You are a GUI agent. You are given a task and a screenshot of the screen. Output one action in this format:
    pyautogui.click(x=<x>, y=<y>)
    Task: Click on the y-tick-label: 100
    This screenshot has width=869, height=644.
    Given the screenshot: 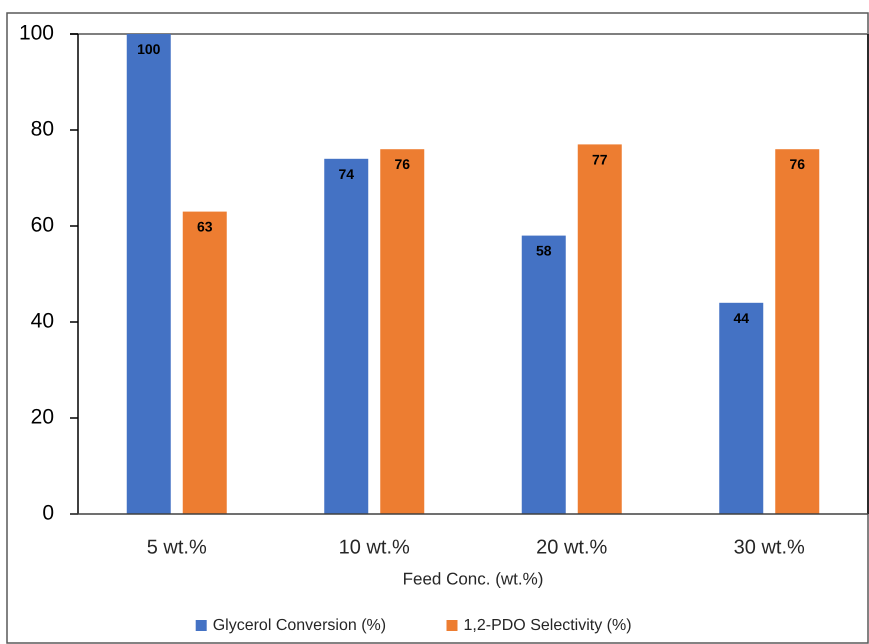 What is the action you would take?
    pyautogui.click(x=36, y=33)
    